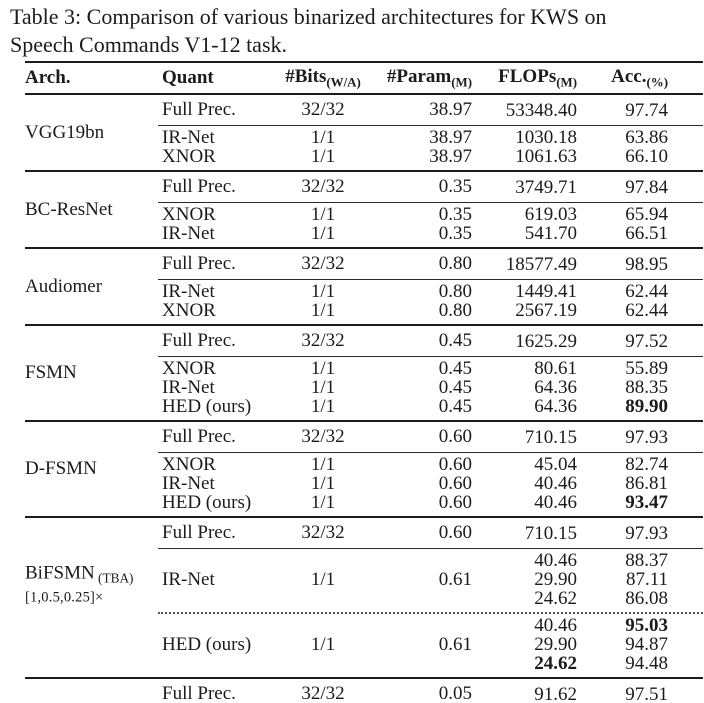 Image resolution: width=704 pixels, height=703 pixels. I want to click on cell-acc: 65.94, so click(626, 214).